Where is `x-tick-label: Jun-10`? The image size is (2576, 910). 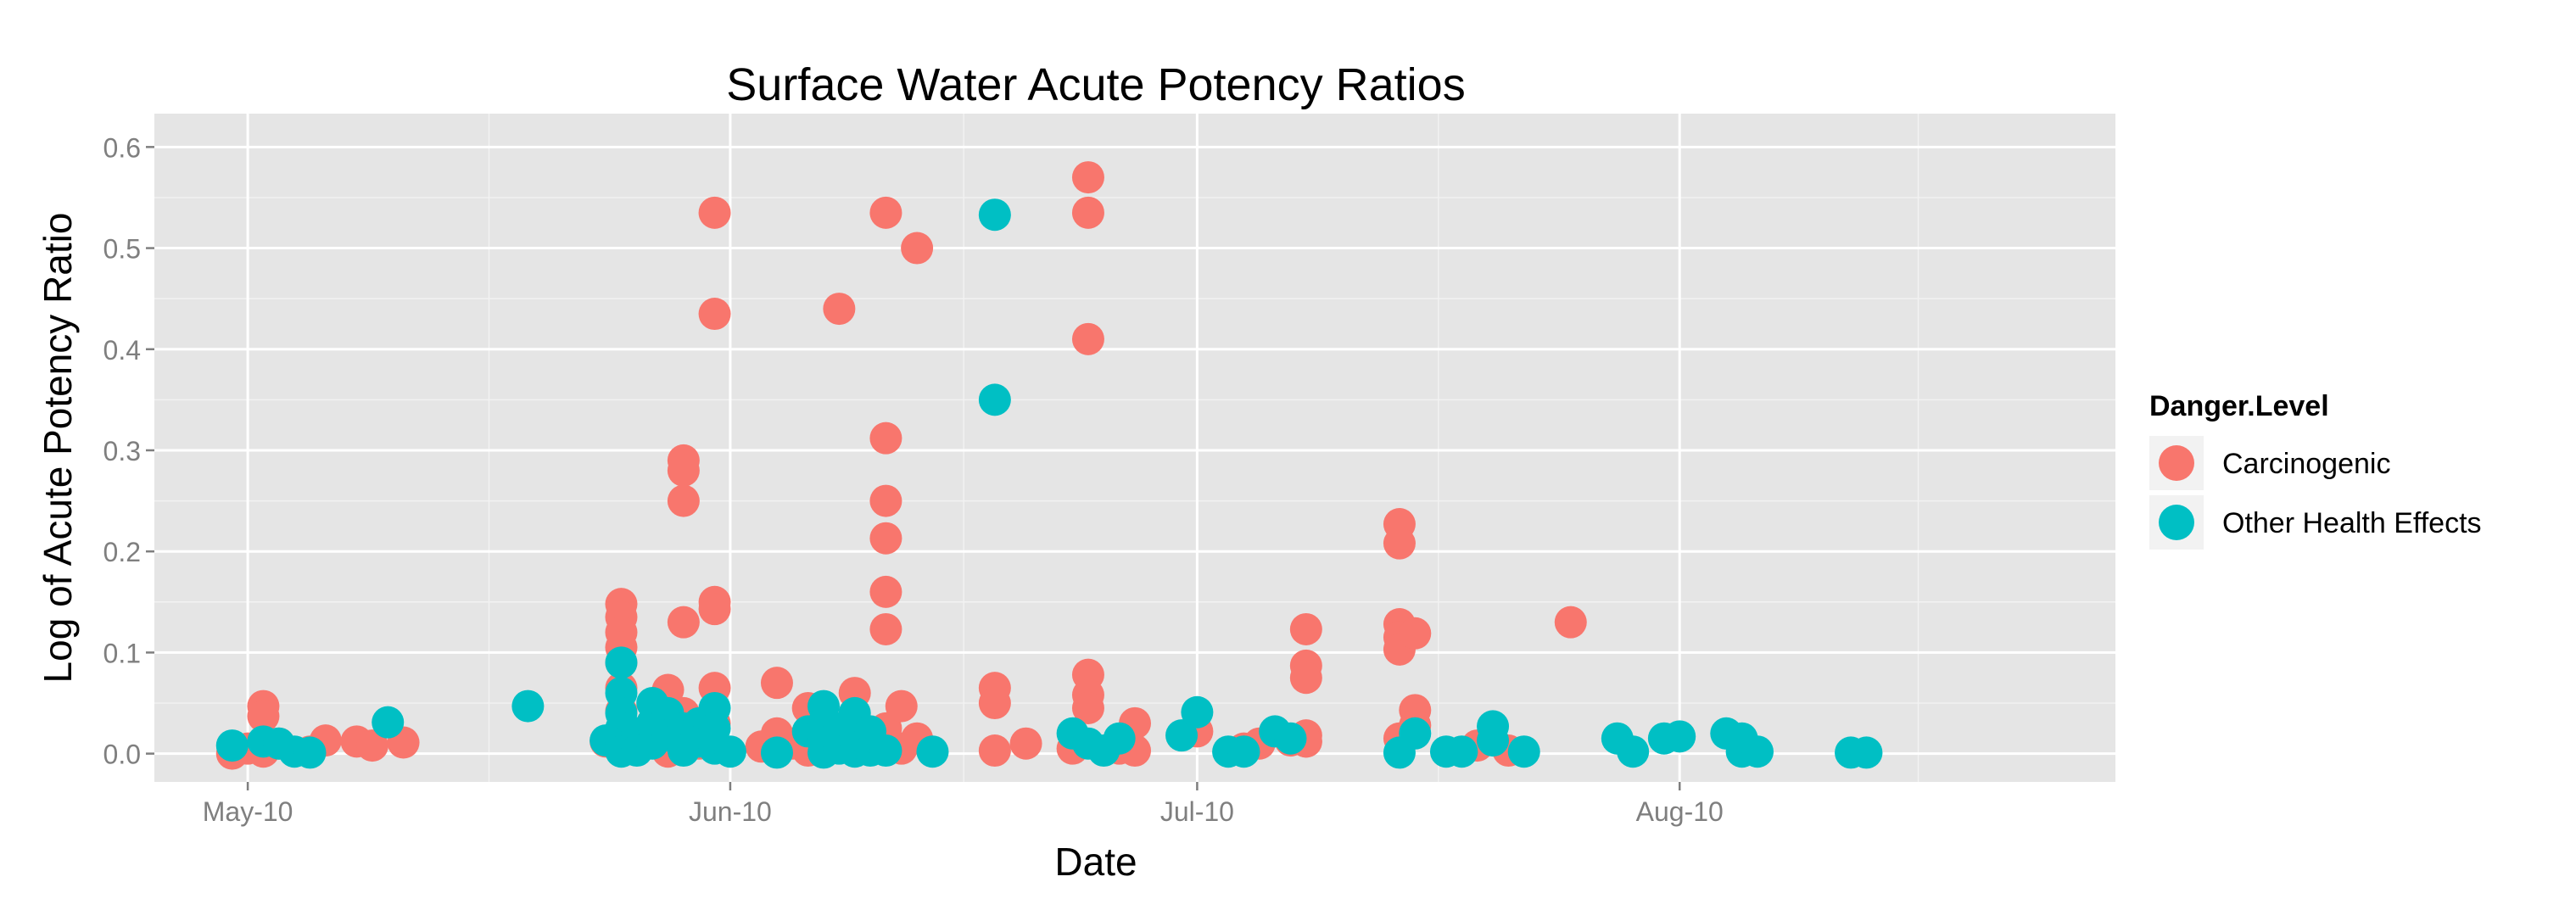 x-tick-label: Jun-10 is located at coordinates (730, 811).